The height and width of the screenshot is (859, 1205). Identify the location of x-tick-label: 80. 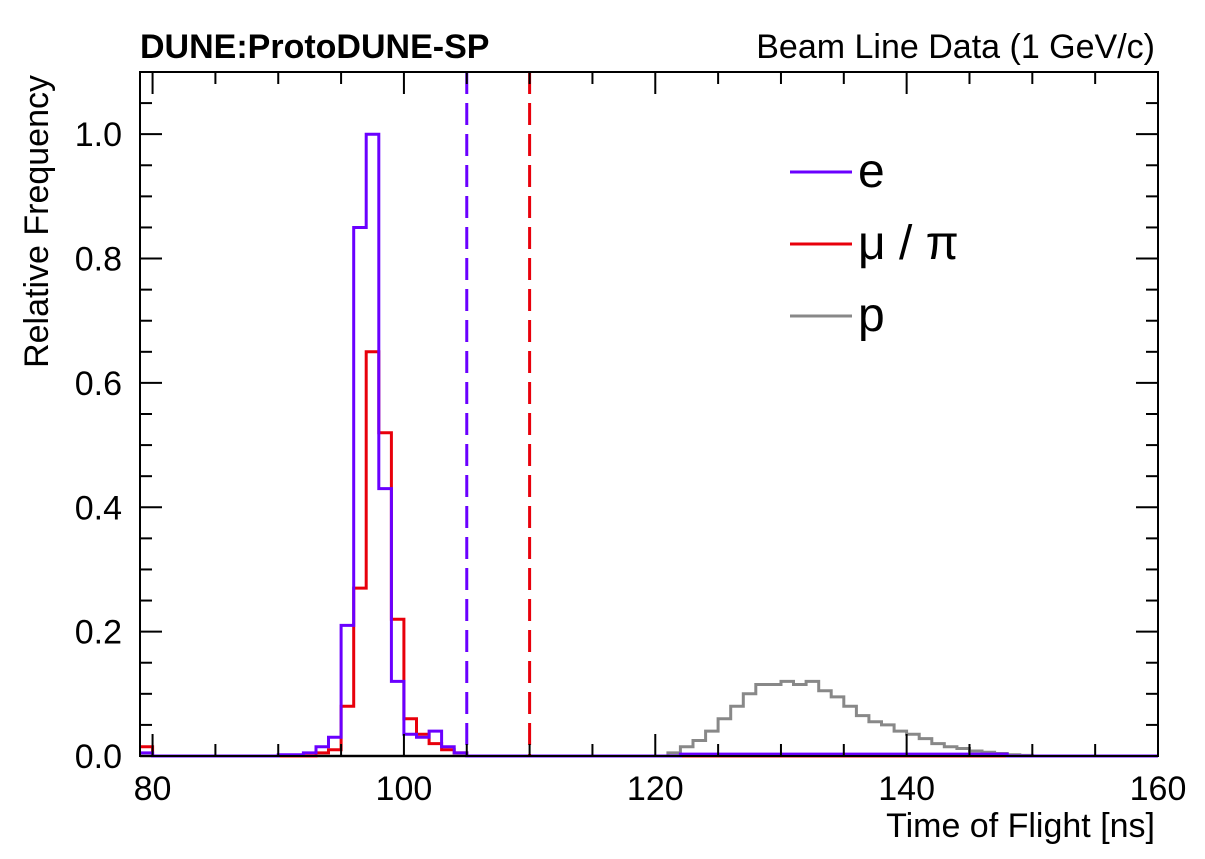
(153, 789).